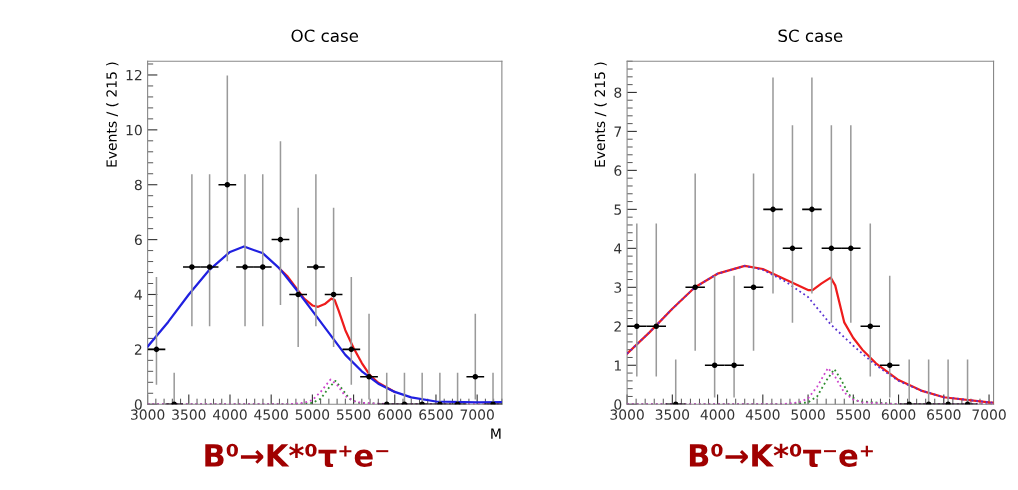 This screenshot has height=490, width=1018. I want to click on chart-title: SC case, so click(810, 36).